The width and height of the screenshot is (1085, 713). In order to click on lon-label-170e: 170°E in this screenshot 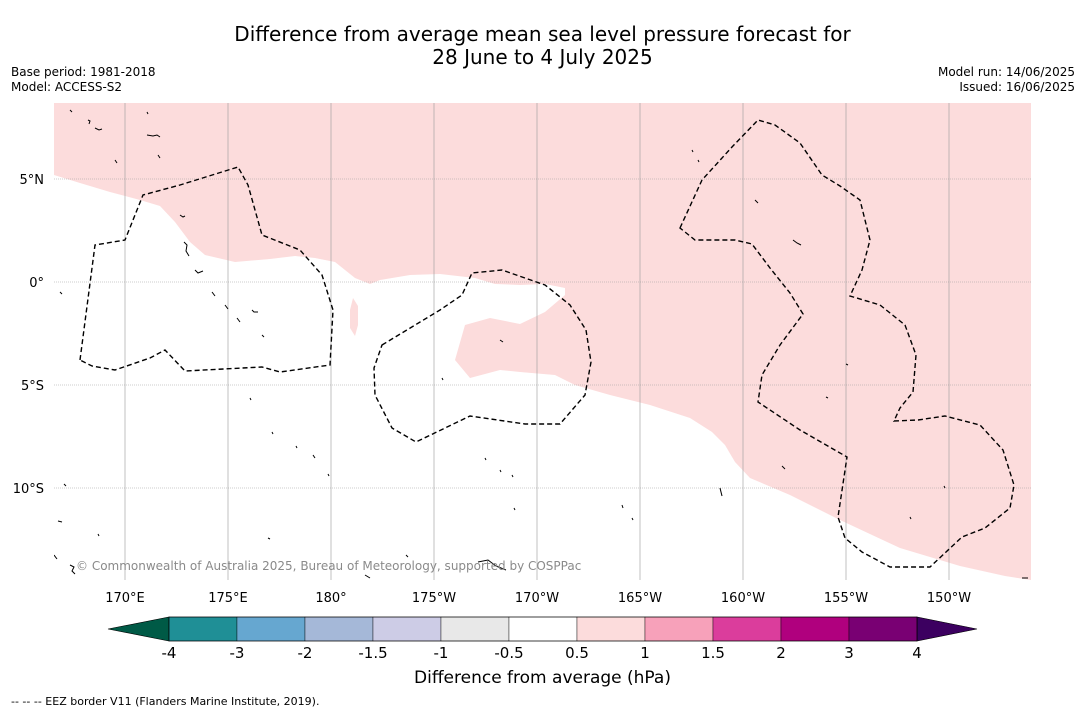, I will do `click(125, 598)`.